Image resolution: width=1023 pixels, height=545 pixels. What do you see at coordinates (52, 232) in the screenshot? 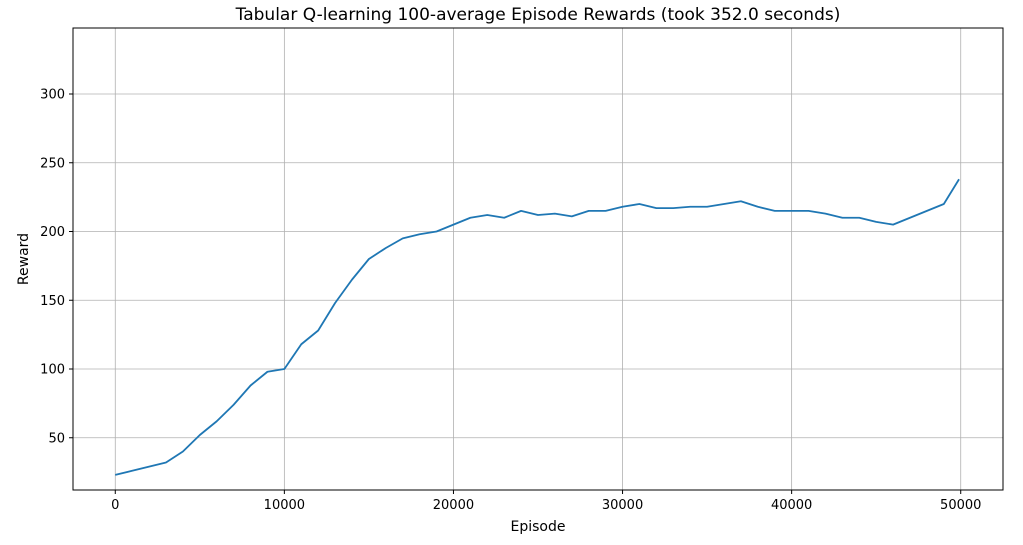
I see `y-tick-label: 200` at bounding box center [52, 232].